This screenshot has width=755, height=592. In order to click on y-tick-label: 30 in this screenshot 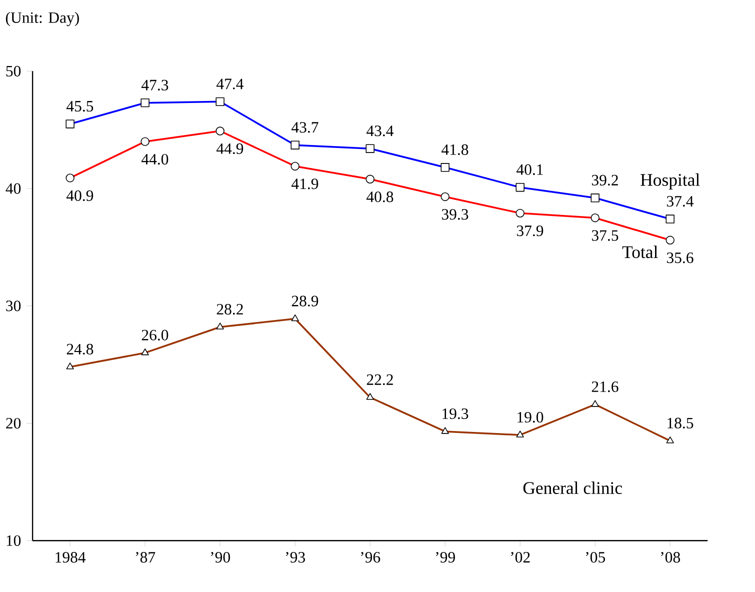, I will do `click(13, 306)`.